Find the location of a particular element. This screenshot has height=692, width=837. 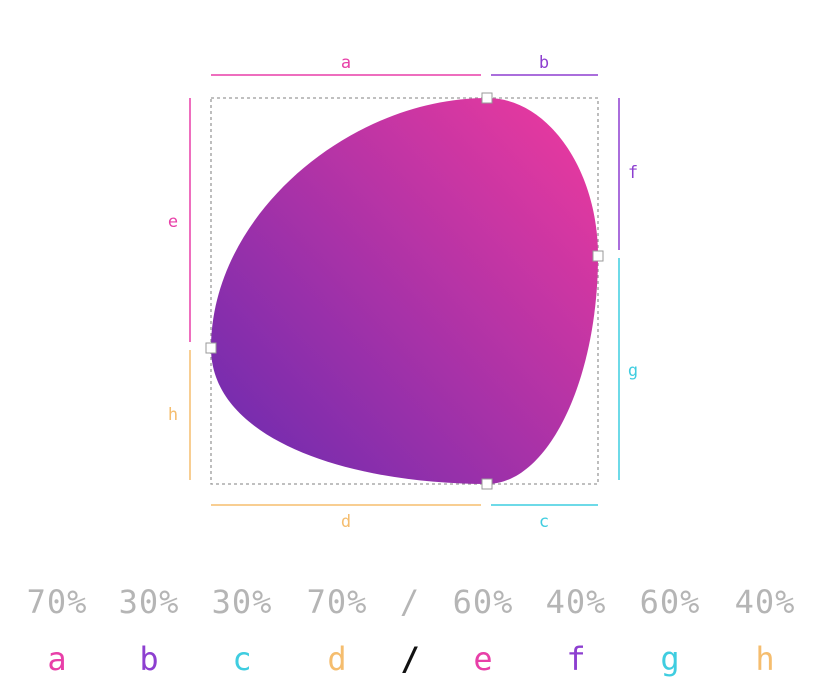

legend-e: e is located at coordinates (483, 659).